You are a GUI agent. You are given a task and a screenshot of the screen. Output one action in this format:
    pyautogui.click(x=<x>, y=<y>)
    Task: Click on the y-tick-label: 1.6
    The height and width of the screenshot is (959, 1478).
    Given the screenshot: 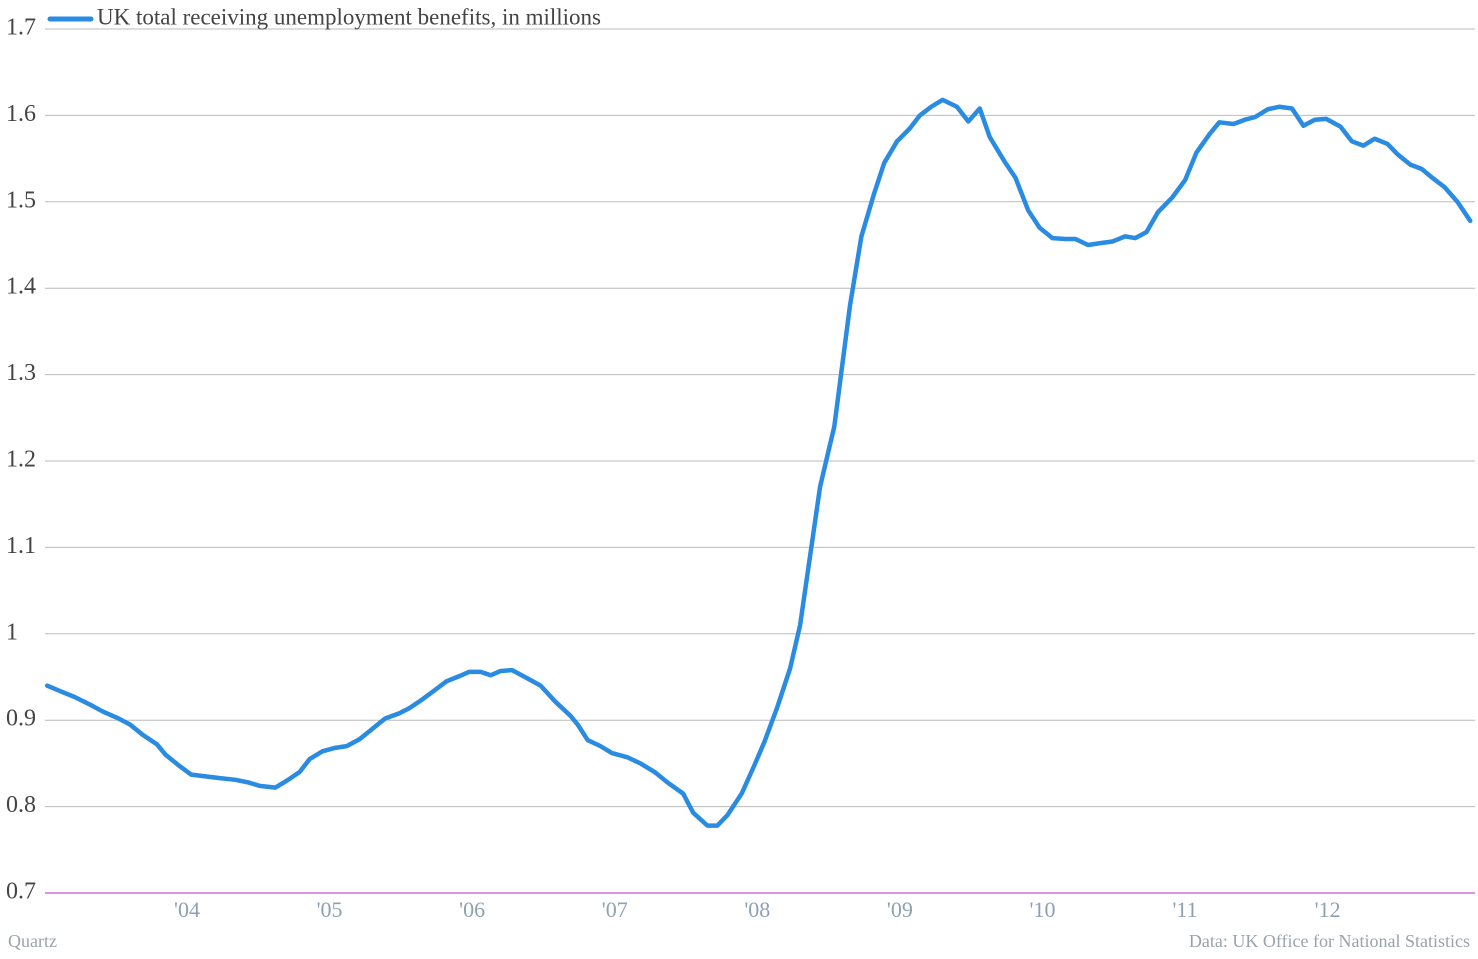 What is the action you would take?
    pyautogui.click(x=21, y=114)
    